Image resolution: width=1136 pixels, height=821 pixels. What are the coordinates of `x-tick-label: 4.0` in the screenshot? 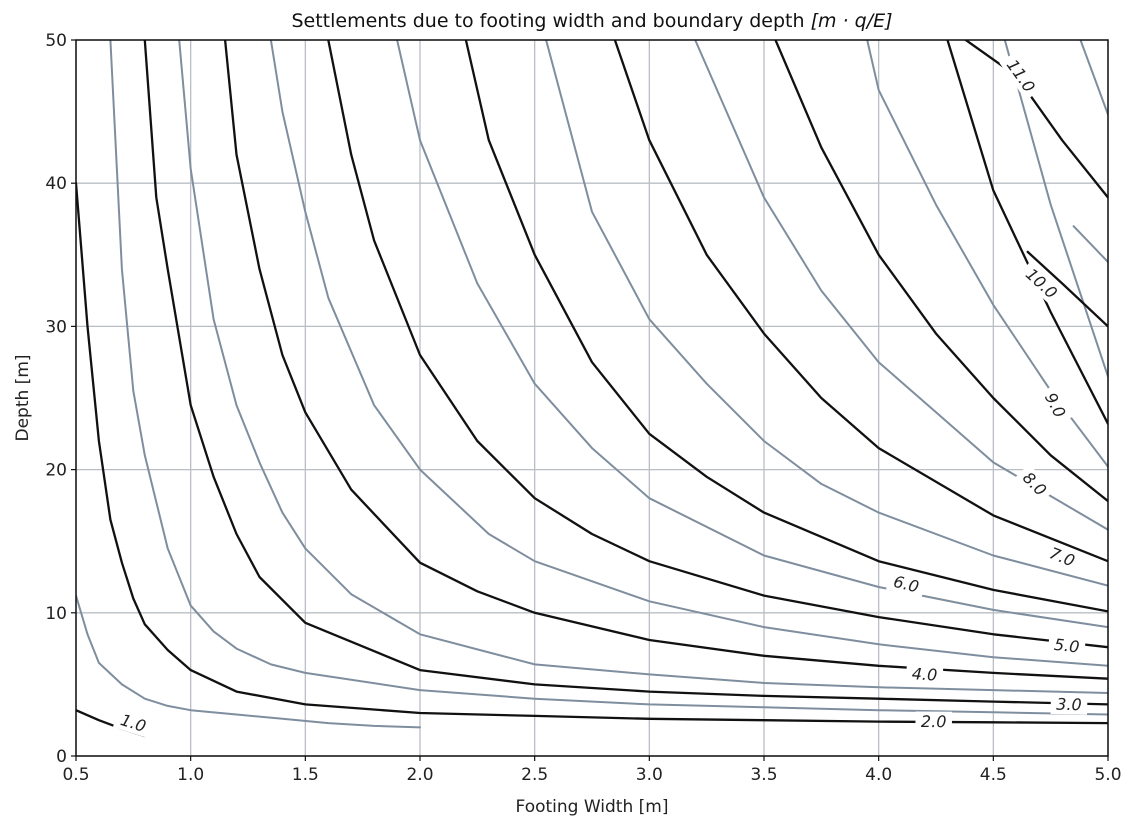 It's located at (878, 775).